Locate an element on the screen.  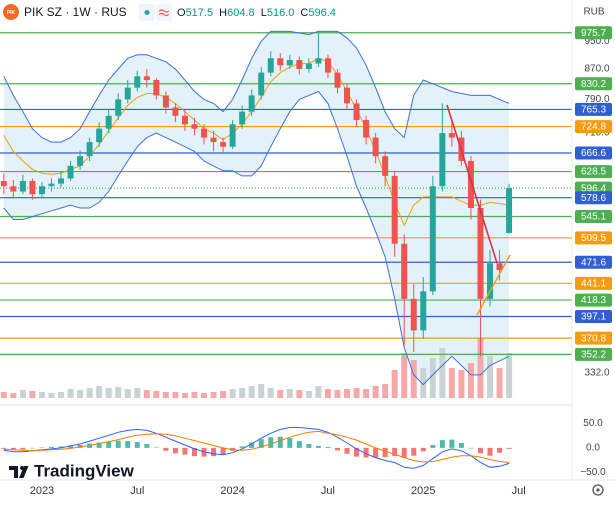
price-label: 352.2 is located at coordinates (593, 355).